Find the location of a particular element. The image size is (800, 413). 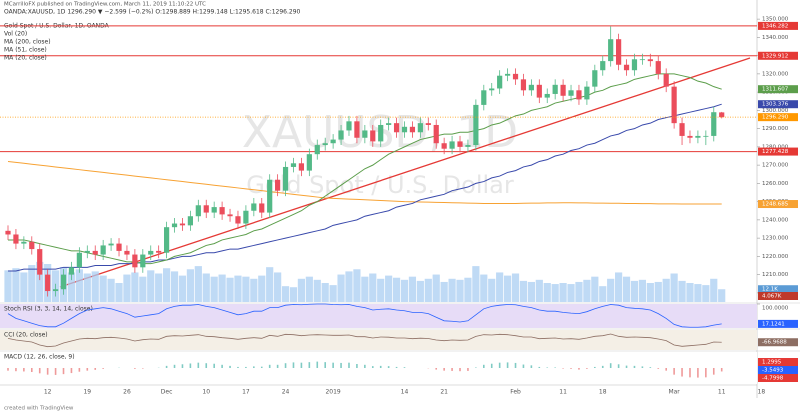

pane-tick-label: 100.0000 is located at coordinates (775, 309).